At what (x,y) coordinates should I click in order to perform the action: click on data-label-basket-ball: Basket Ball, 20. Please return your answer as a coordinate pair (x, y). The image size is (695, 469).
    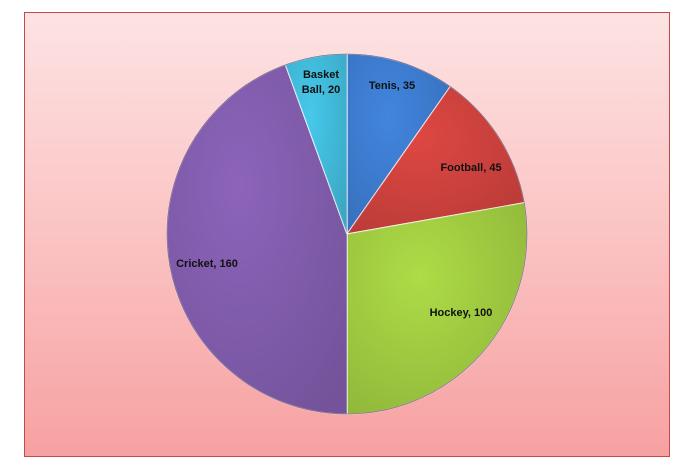
    Looking at the image, I should click on (321, 82).